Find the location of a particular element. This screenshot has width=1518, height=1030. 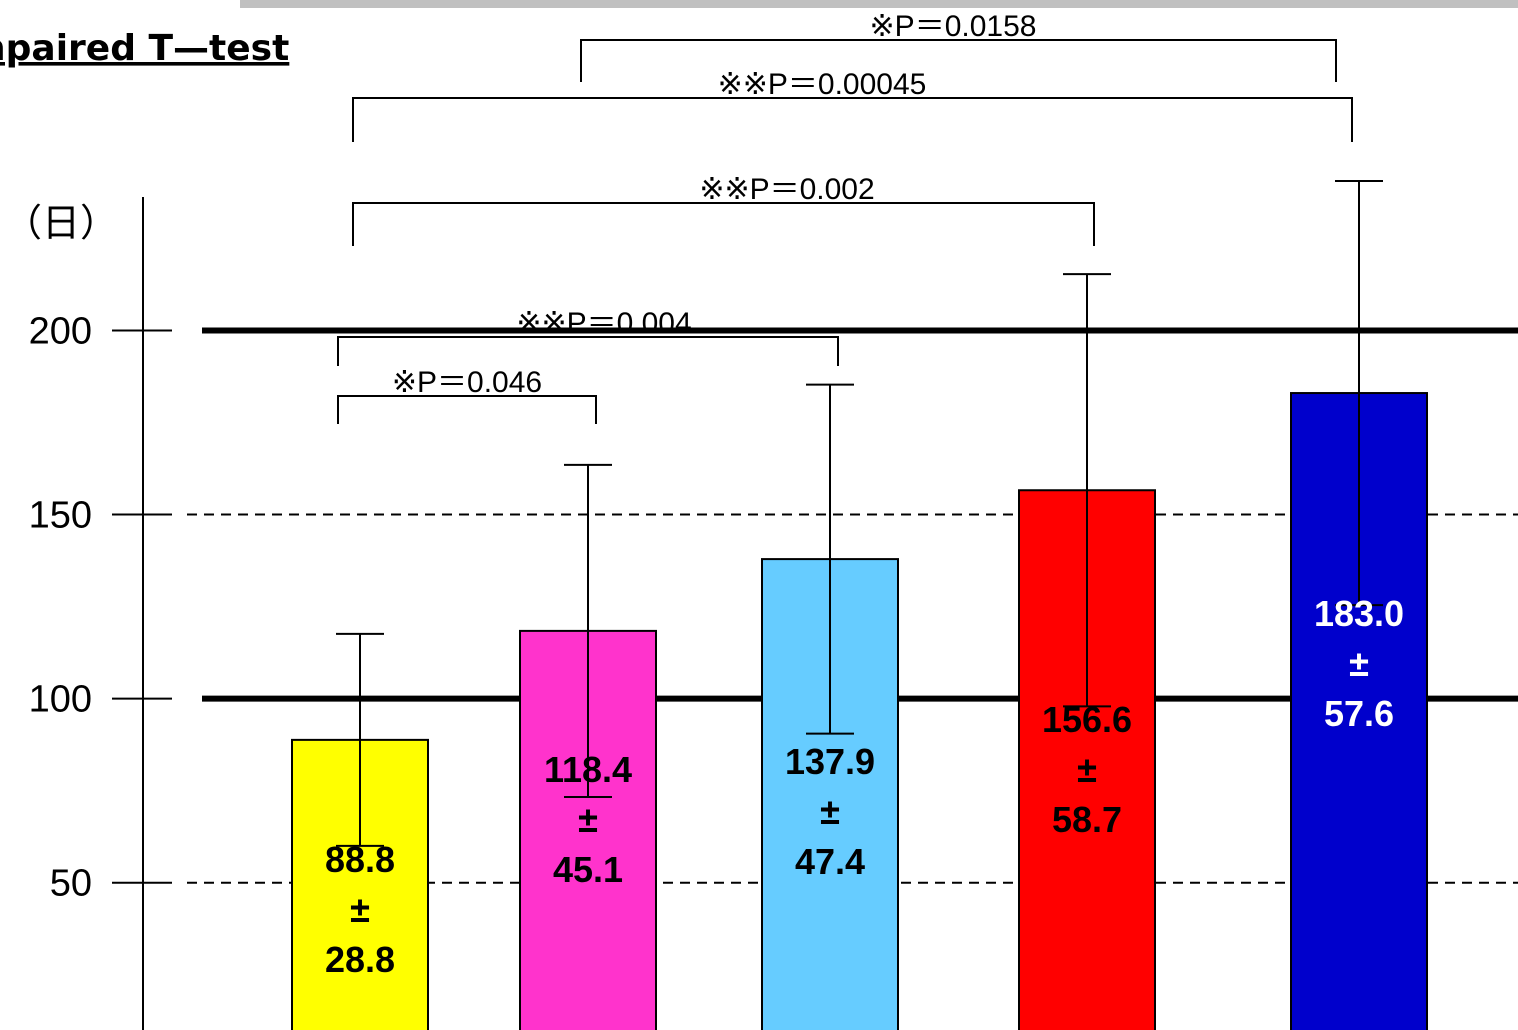

y-tick-label: 100 is located at coordinates (60, 700).